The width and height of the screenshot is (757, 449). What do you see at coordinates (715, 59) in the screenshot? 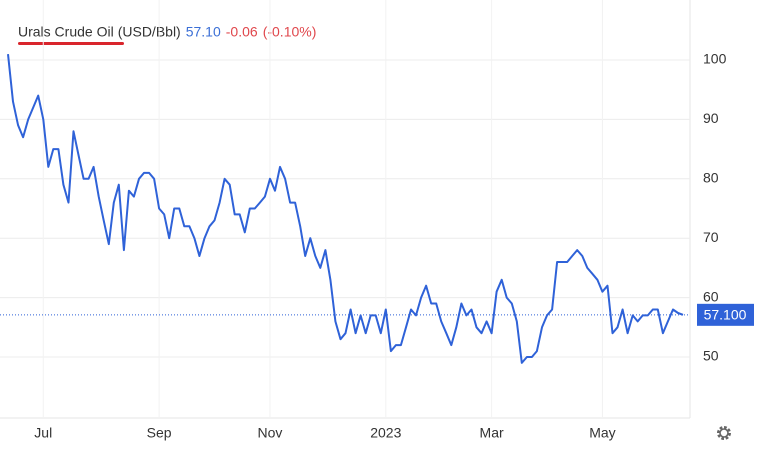
I see `y-tick-label: 100` at bounding box center [715, 59].